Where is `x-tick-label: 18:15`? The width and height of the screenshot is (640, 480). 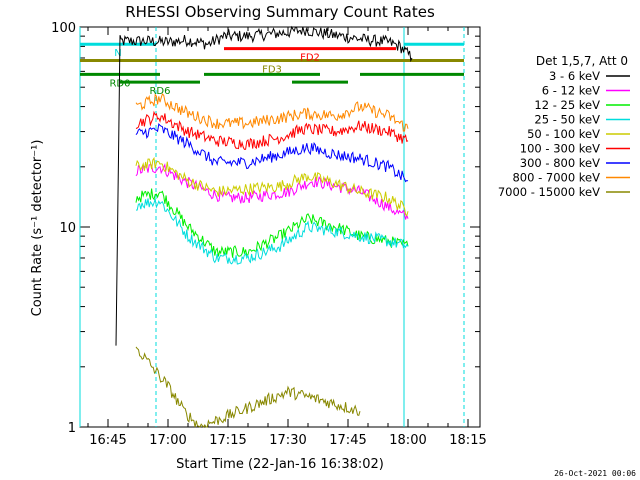
x-tick-label: 18:15 is located at coordinates (467, 440).